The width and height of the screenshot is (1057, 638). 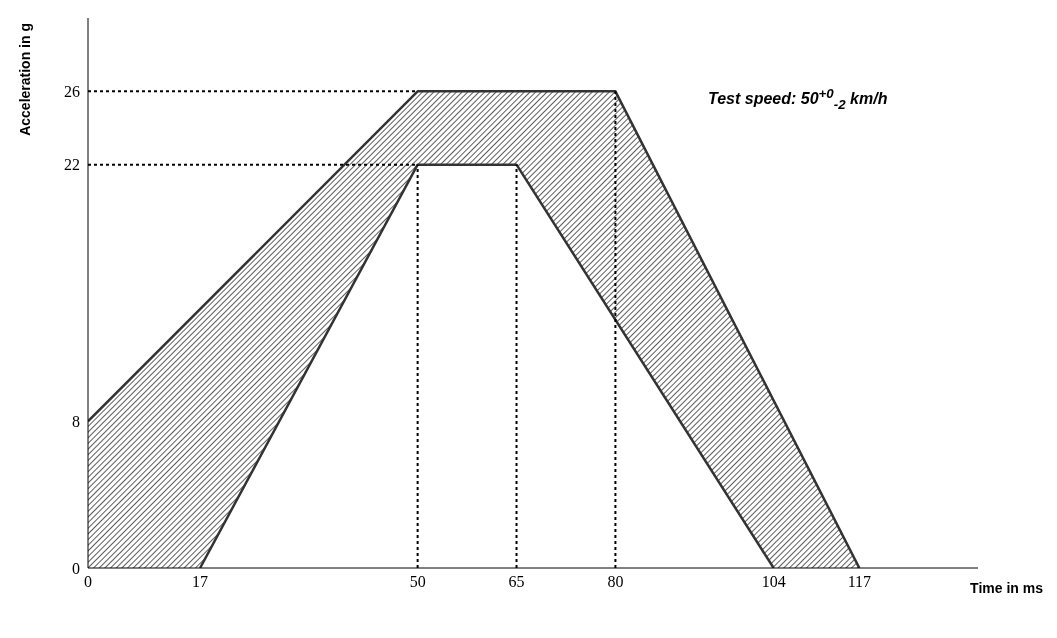 I want to click on y-axis-title: Acceleration in g, so click(x=25, y=79).